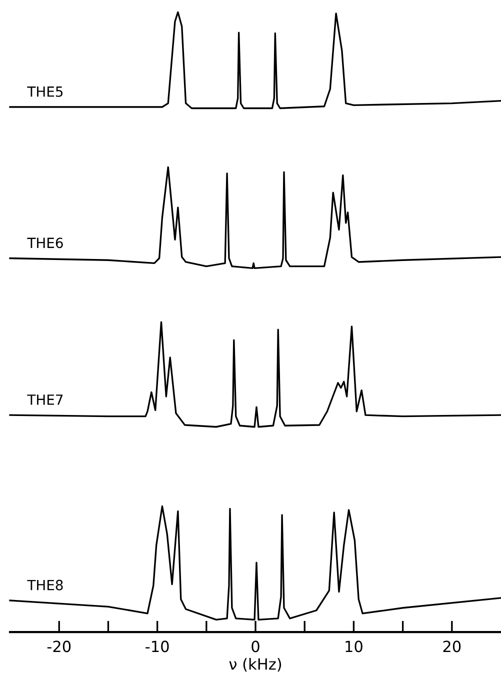 Image resolution: width=501 pixels, height=676 pixels. Describe the element at coordinates (45, 91) in the screenshot. I see `series-label: THE5` at that location.